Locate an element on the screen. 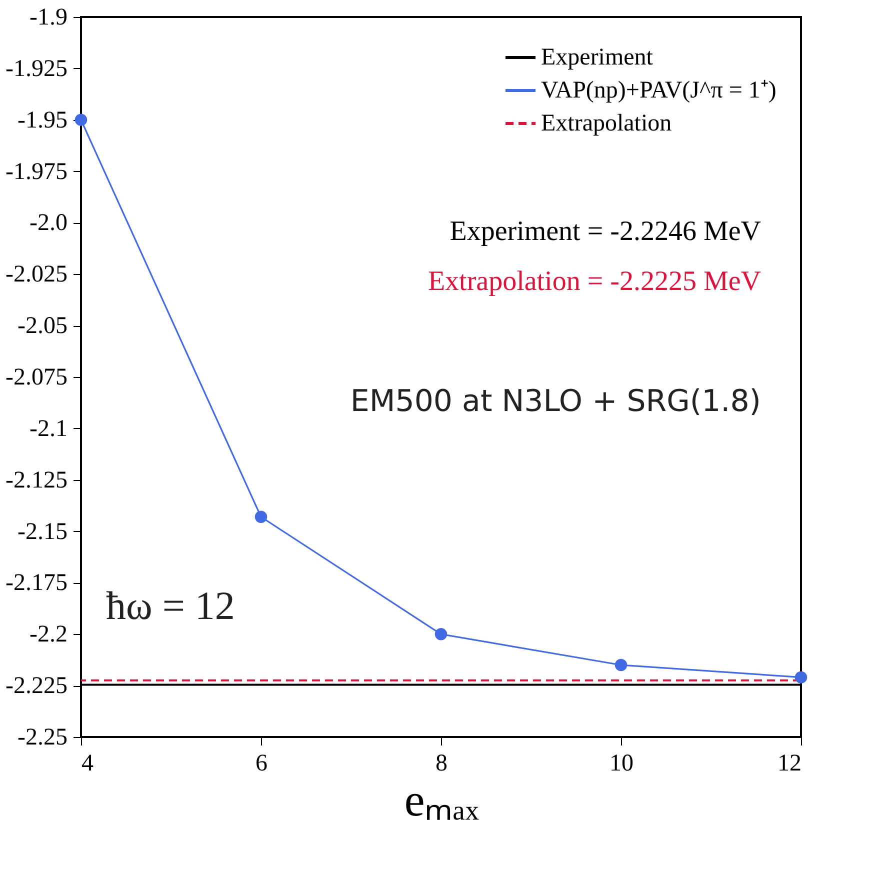  y-tick-label: -2.125 is located at coordinates (37, 480).